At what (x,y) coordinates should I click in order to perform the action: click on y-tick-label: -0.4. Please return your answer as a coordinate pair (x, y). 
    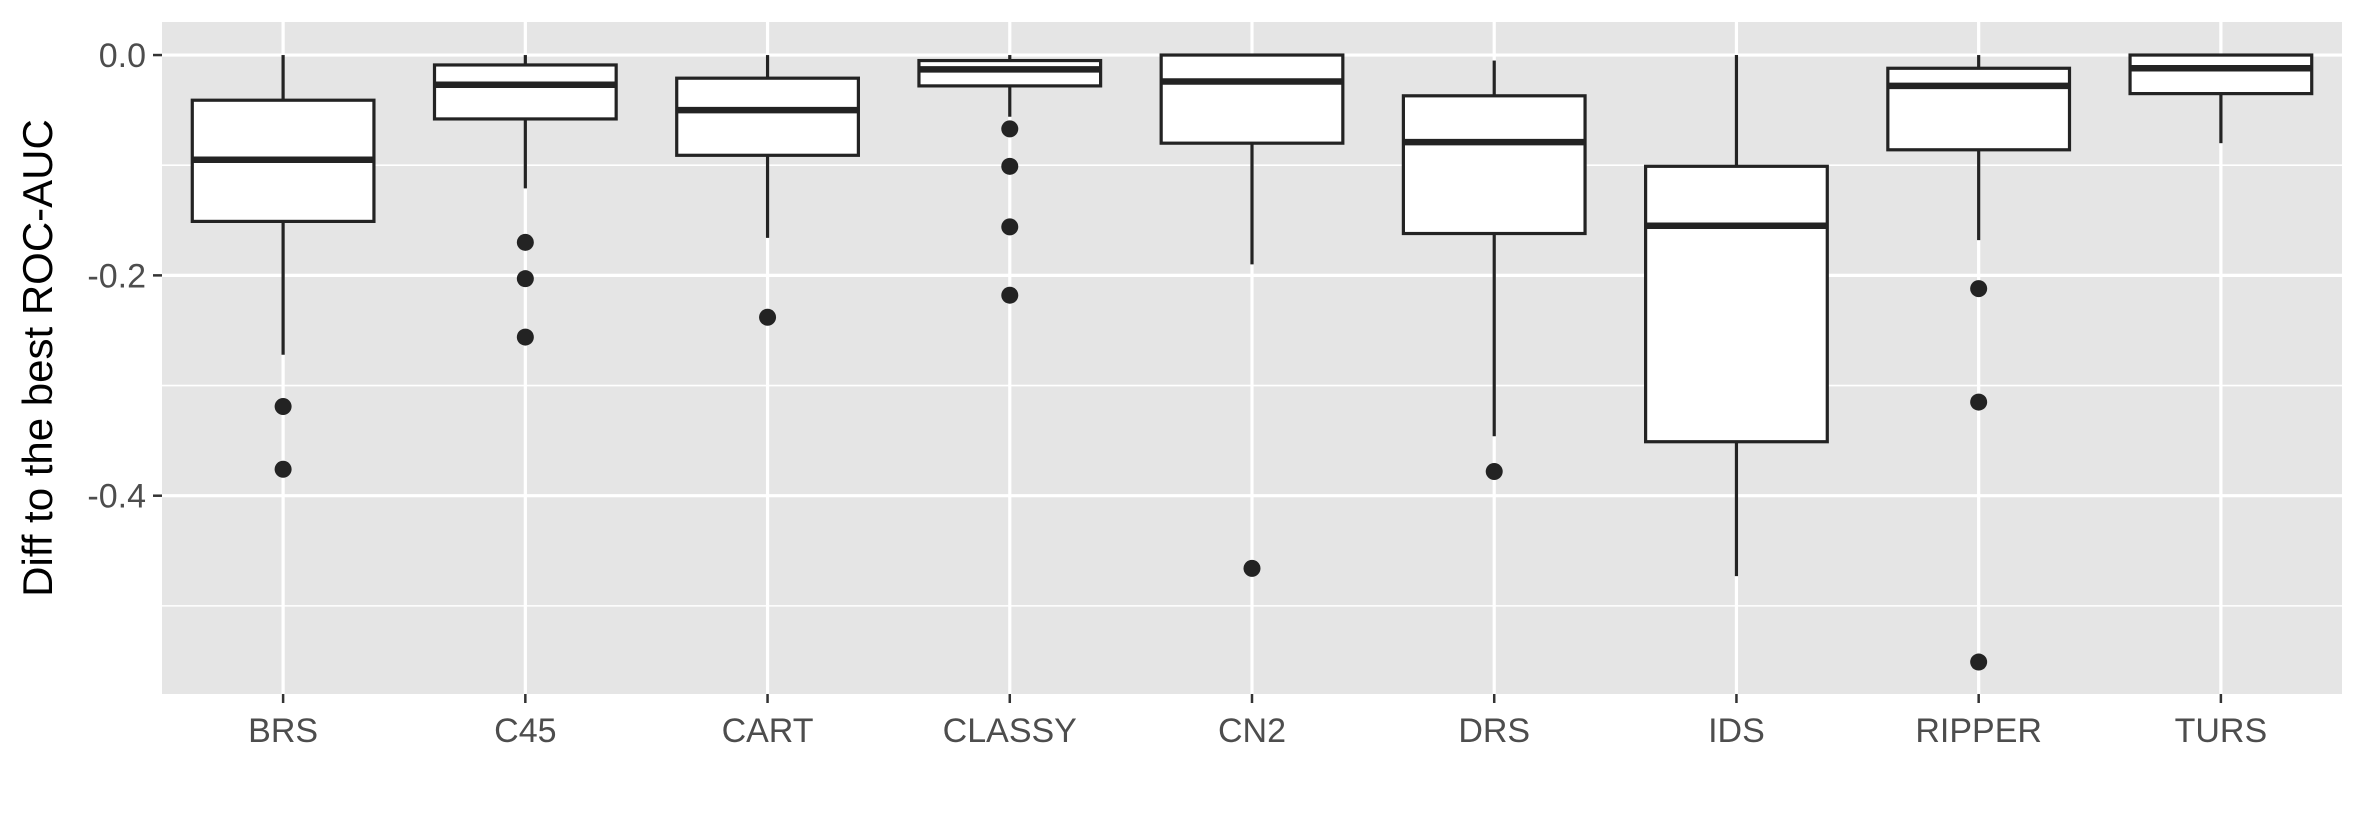
    Looking at the image, I should click on (116, 497).